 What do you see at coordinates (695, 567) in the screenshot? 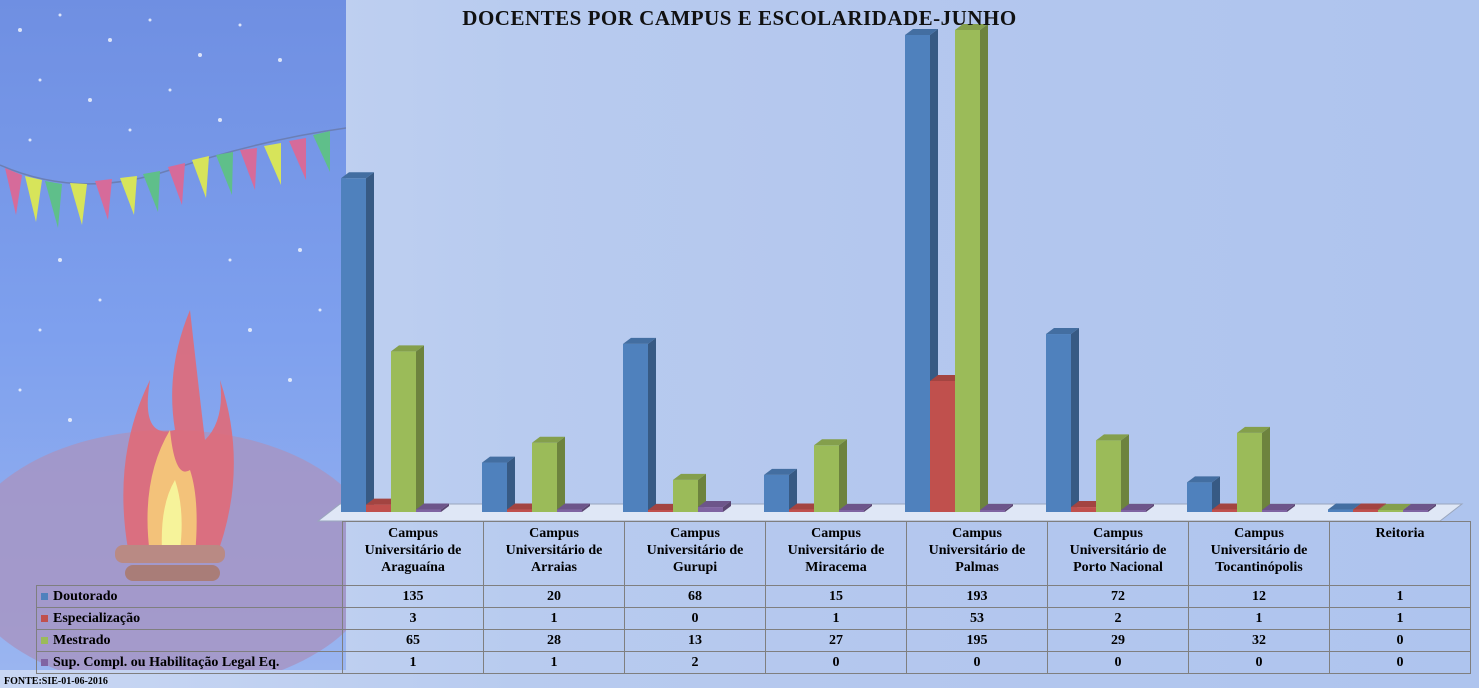
I see `category-label-line: Gurupi` at bounding box center [695, 567].